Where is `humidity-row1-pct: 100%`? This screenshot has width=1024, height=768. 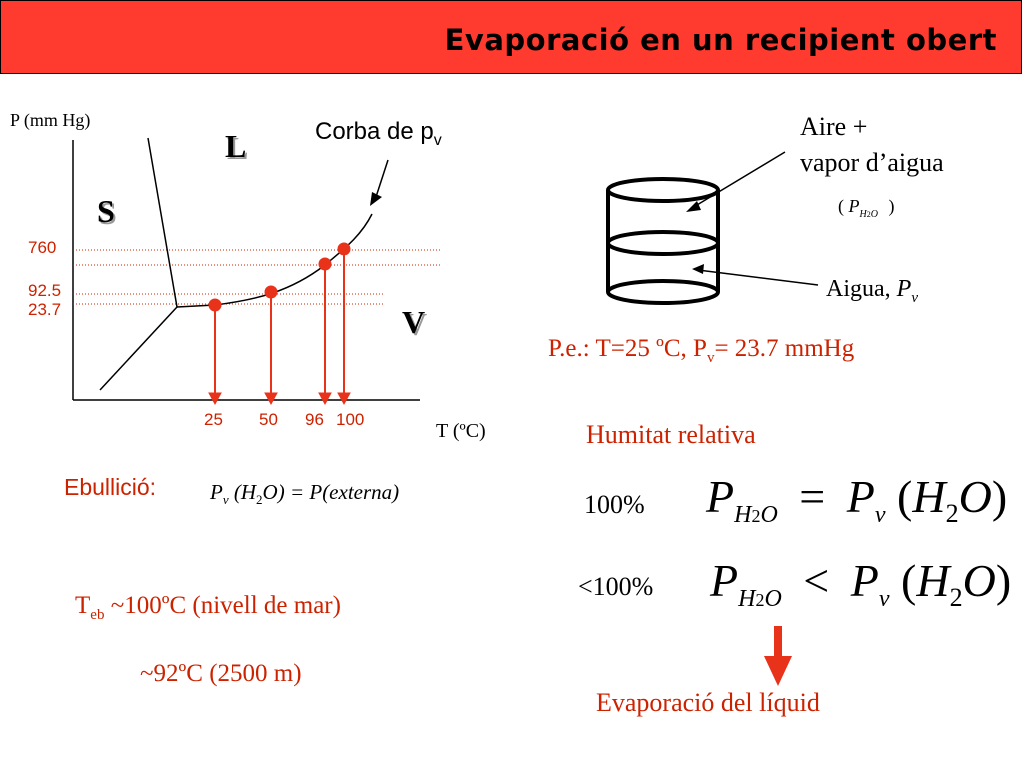
humidity-row1-pct: 100% is located at coordinates (614, 504).